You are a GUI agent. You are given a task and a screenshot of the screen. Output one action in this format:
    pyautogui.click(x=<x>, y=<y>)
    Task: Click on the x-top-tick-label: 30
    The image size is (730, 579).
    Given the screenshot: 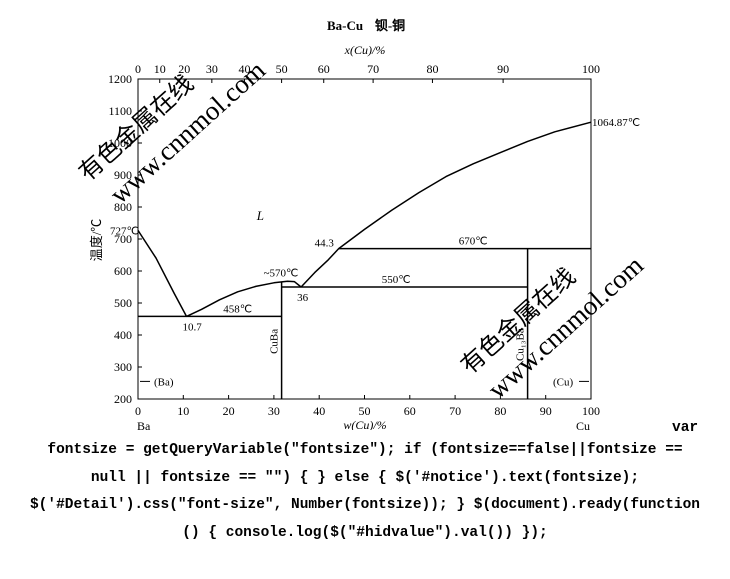 What is the action you would take?
    pyautogui.click(x=212, y=69)
    